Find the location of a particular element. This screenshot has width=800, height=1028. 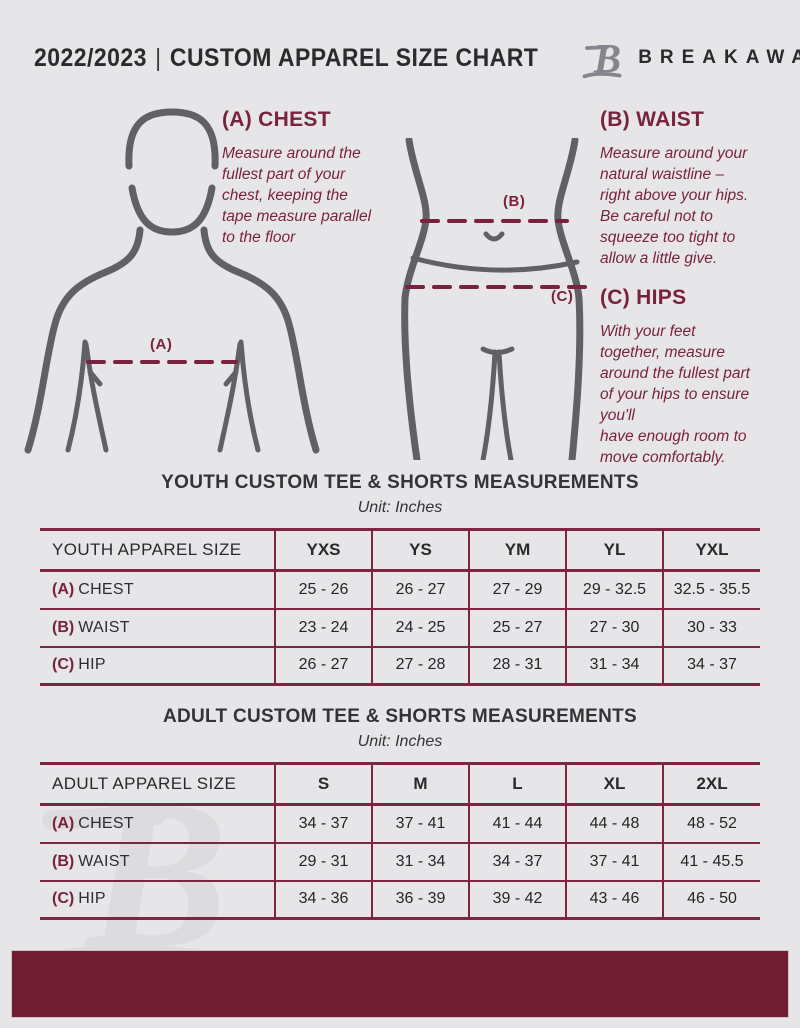

right-armpit-outer is located at coordinates (249, 396).